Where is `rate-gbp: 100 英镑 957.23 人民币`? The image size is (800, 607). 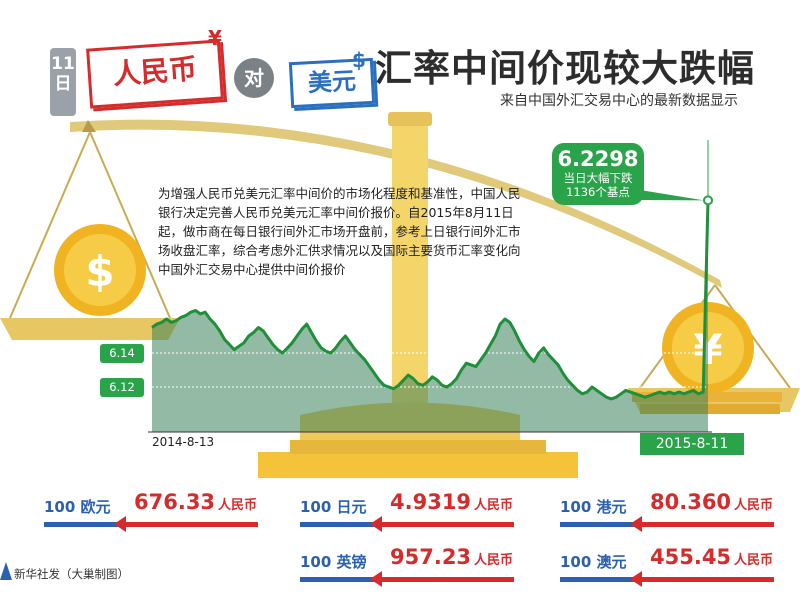
rate-gbp: 100 英镑 957.23 人民币 is located at coordinates (407, 566).